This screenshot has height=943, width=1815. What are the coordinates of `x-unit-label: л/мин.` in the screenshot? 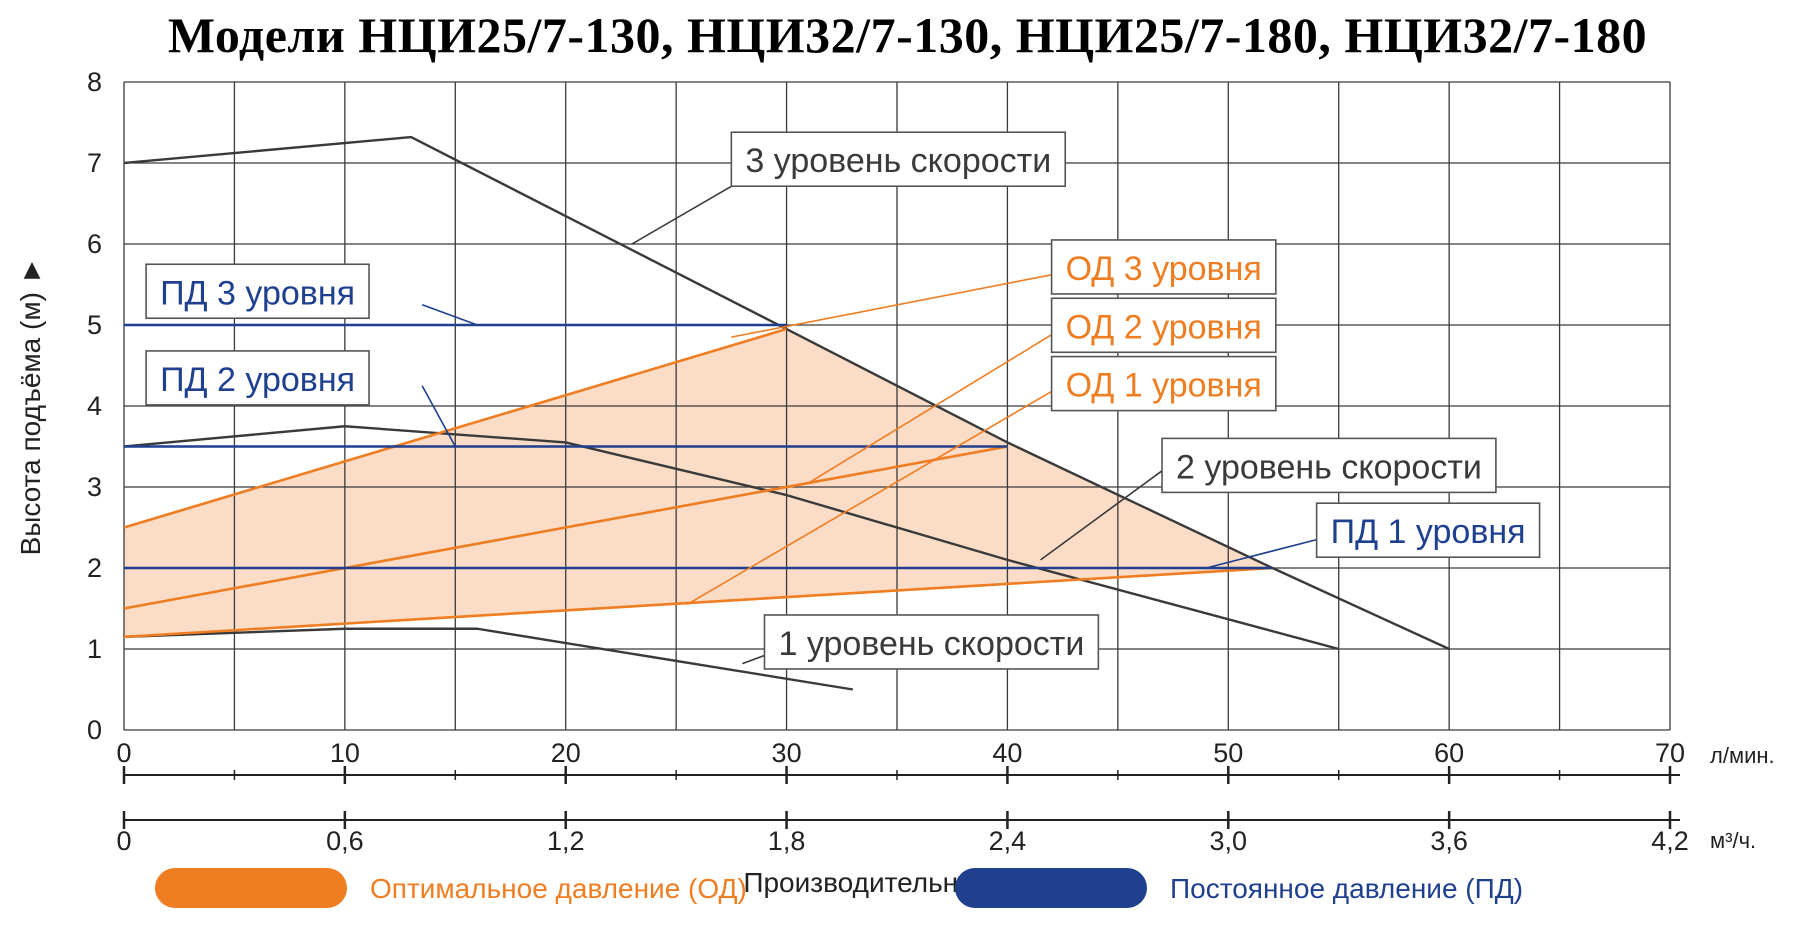 It's located at (1742, 755).